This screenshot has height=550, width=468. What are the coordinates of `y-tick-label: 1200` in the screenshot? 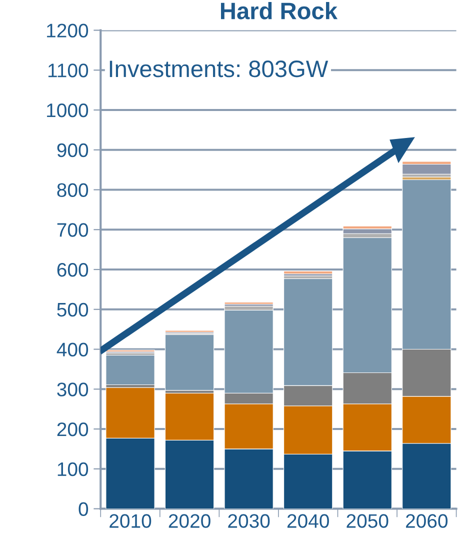 It's located at (67, 31).